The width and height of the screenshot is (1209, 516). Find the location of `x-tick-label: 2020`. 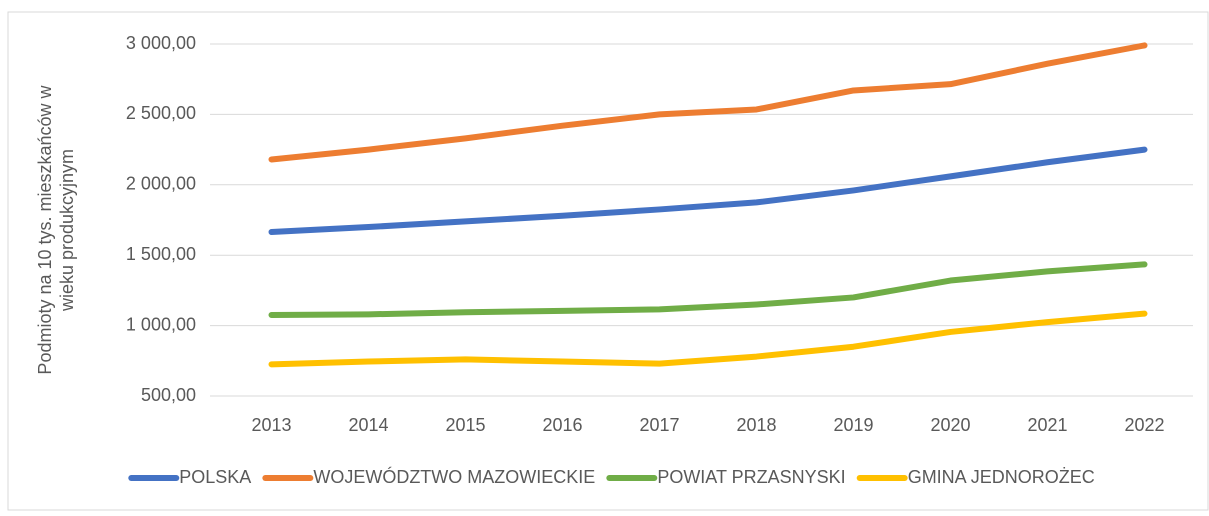

x-tick-label: 2020 is located at coordinates (950, 425).